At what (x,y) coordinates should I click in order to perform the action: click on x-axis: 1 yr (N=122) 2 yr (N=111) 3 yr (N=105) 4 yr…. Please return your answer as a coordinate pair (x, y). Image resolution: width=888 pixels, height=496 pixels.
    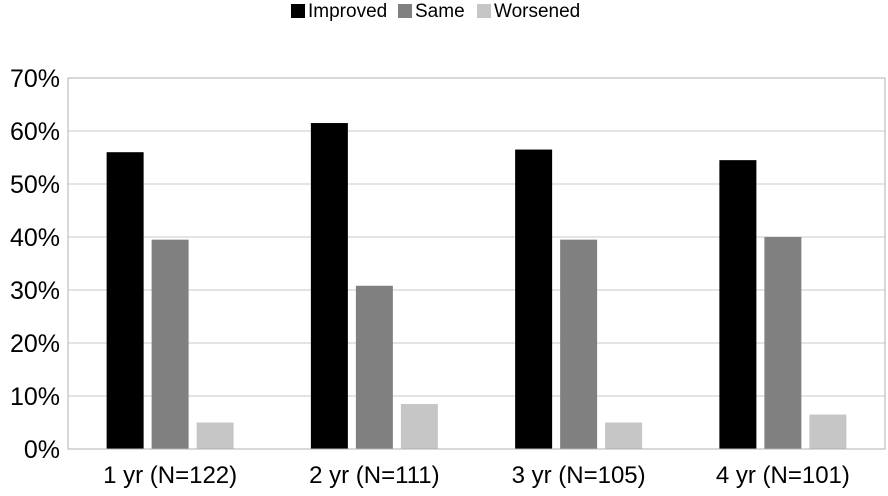
    Looking at the image, I should click on (476, 475).